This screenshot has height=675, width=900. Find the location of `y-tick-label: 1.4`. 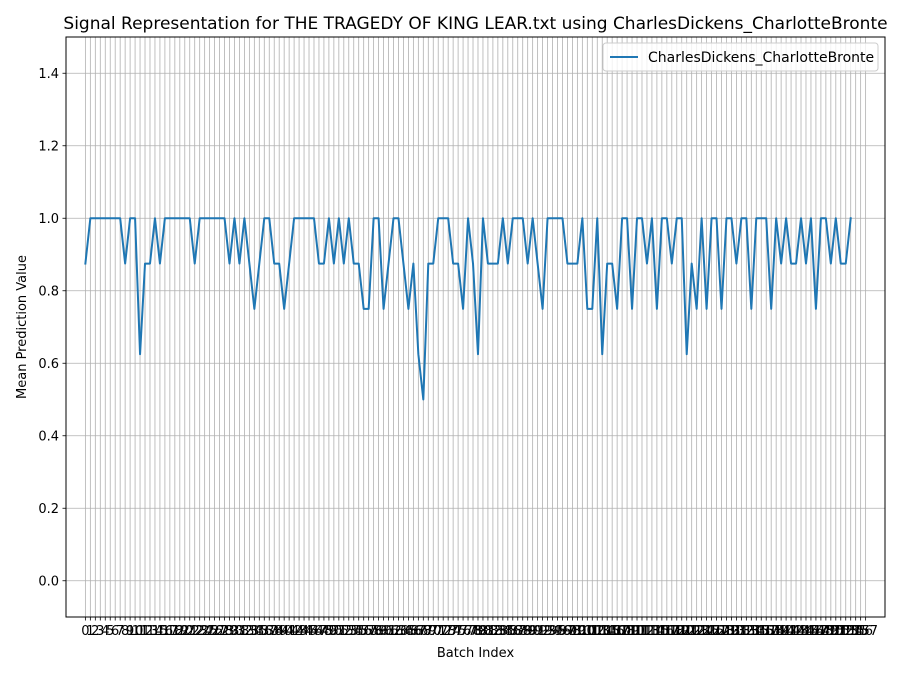

y-tick-label: 1.4 is located at coordinates (48, 74).